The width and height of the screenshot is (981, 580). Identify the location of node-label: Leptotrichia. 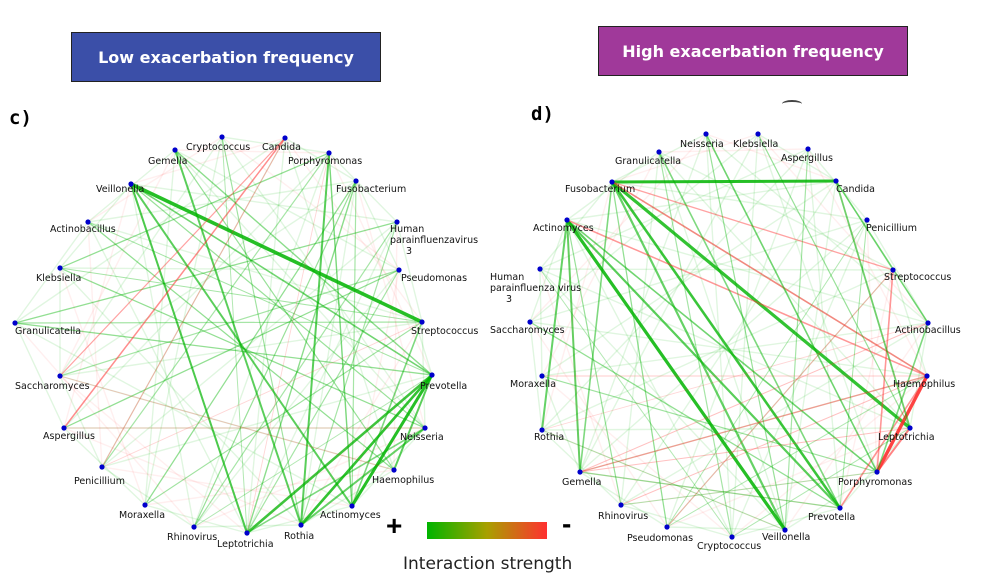
(245, 544).